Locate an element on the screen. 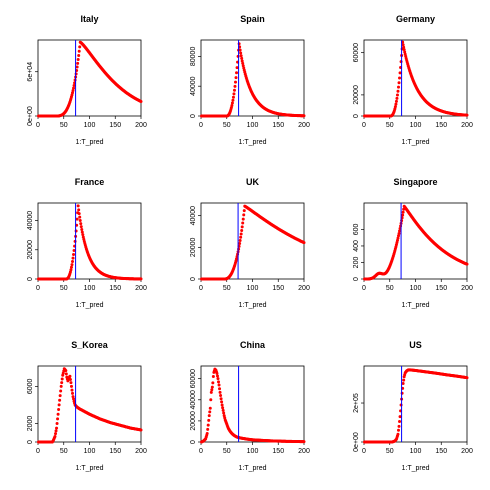 The width and height of the screenshot is (490, 490). y-tick-label: 600 is located at coordinates (356, 229).